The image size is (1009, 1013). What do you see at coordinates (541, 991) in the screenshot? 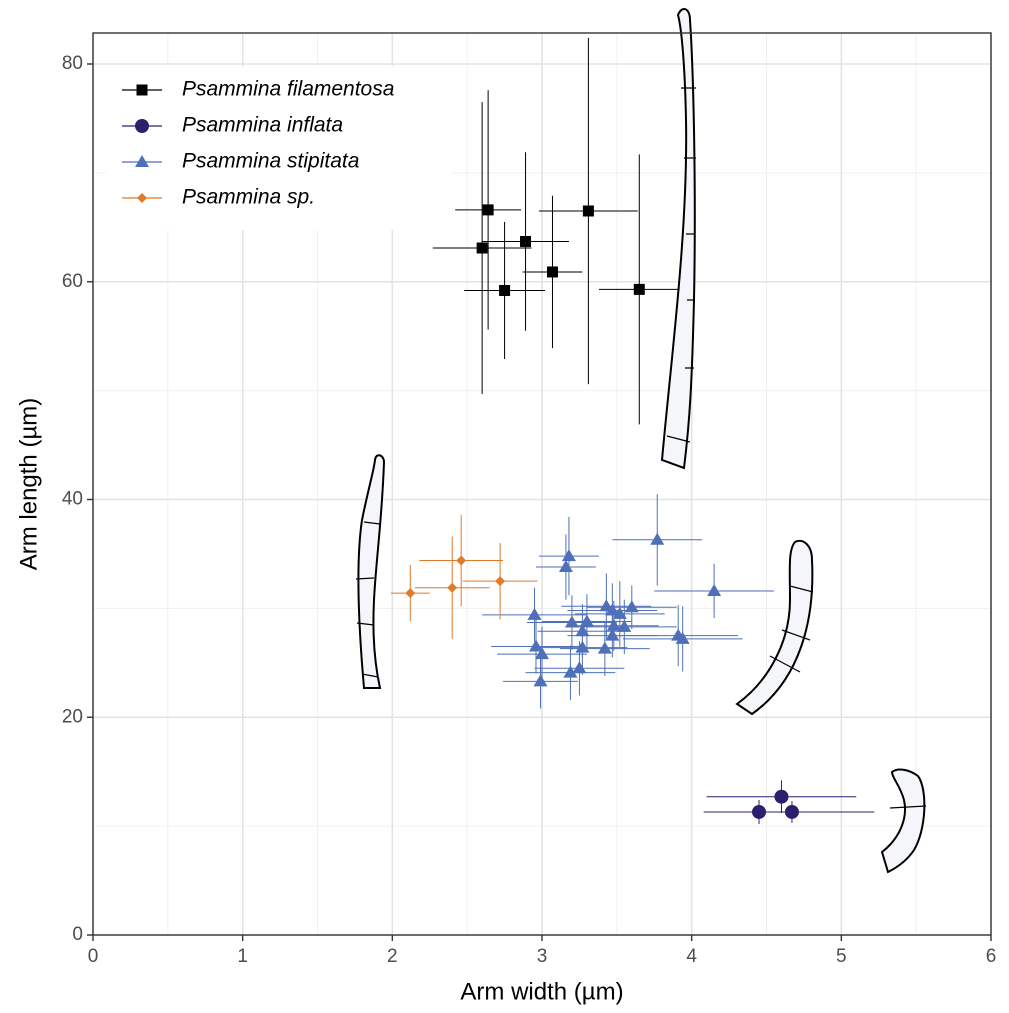
I see `x-axis-title: Arm width (µm)` at bounding box center [541, 991].